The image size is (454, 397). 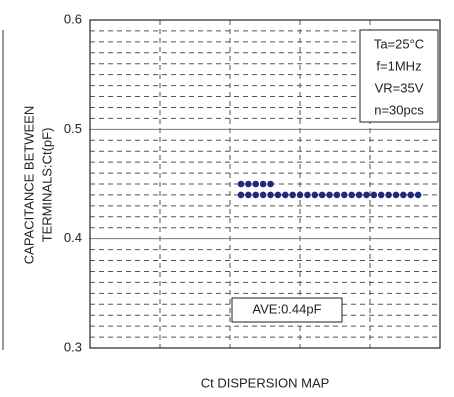 I want to click on average-box, so click(x=287, y=310).